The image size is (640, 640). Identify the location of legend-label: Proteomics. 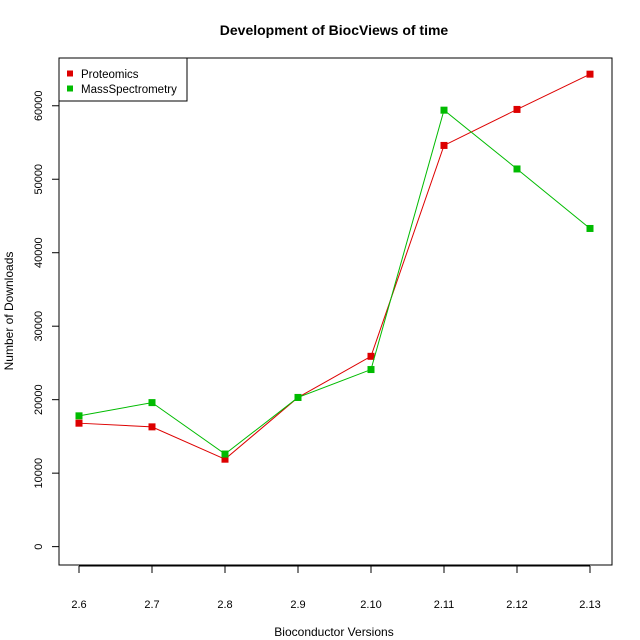
(110, 75).